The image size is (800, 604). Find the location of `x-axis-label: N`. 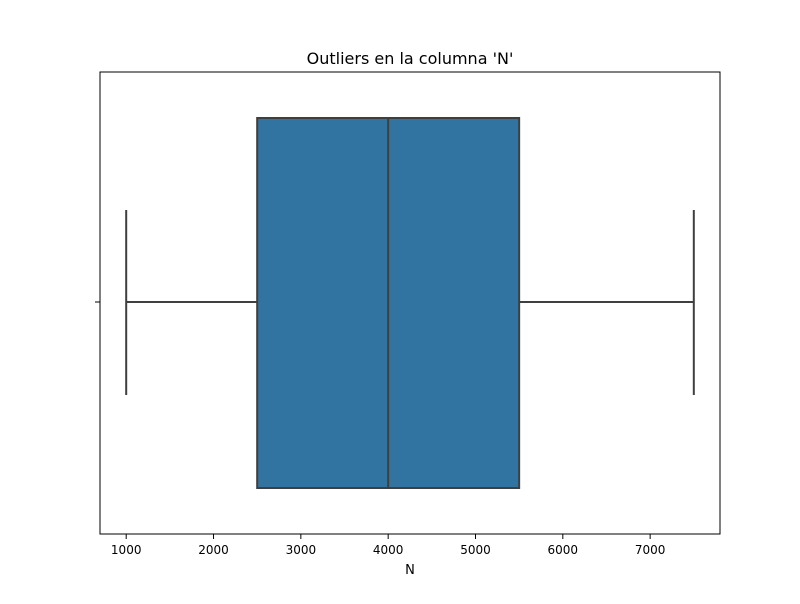

x-axis-label: N is located at coordinates (410, 570).